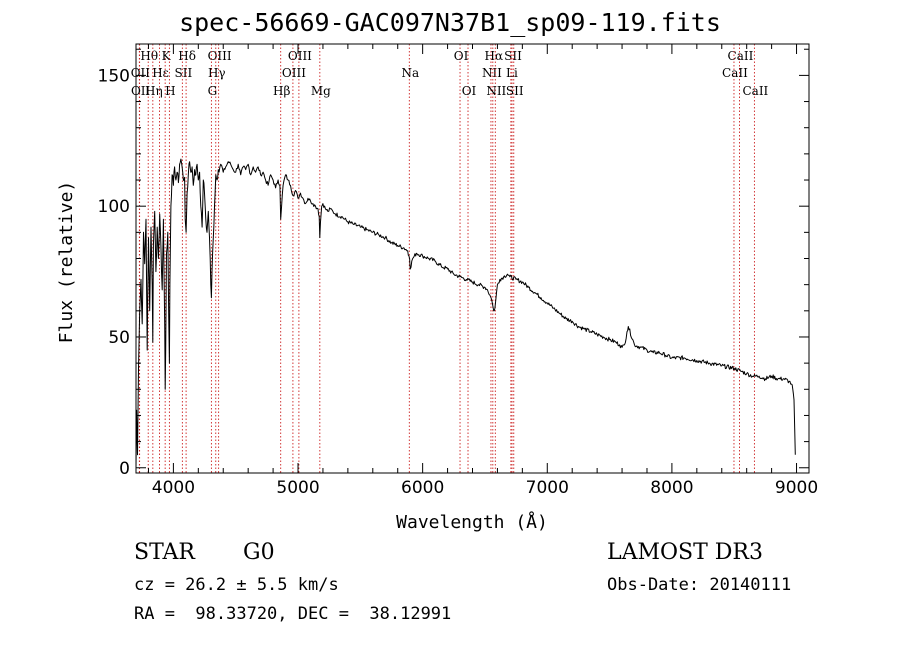 This screenshot has height=649, width=900. What do you see at coordinates (213, 91) in the screenshot?
I see `spectral-line-label: G` at bounding box center [213, 91].